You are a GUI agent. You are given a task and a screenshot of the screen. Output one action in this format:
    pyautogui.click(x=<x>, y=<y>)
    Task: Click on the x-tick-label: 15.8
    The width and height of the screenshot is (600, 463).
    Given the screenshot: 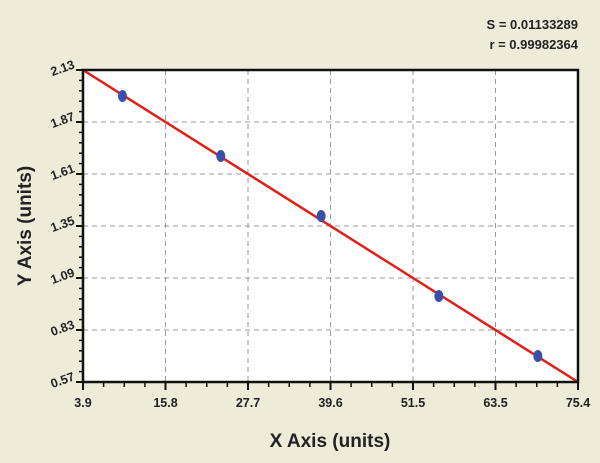 What is the action you would take?
    pyautogui.click(x=165, y=403)
    